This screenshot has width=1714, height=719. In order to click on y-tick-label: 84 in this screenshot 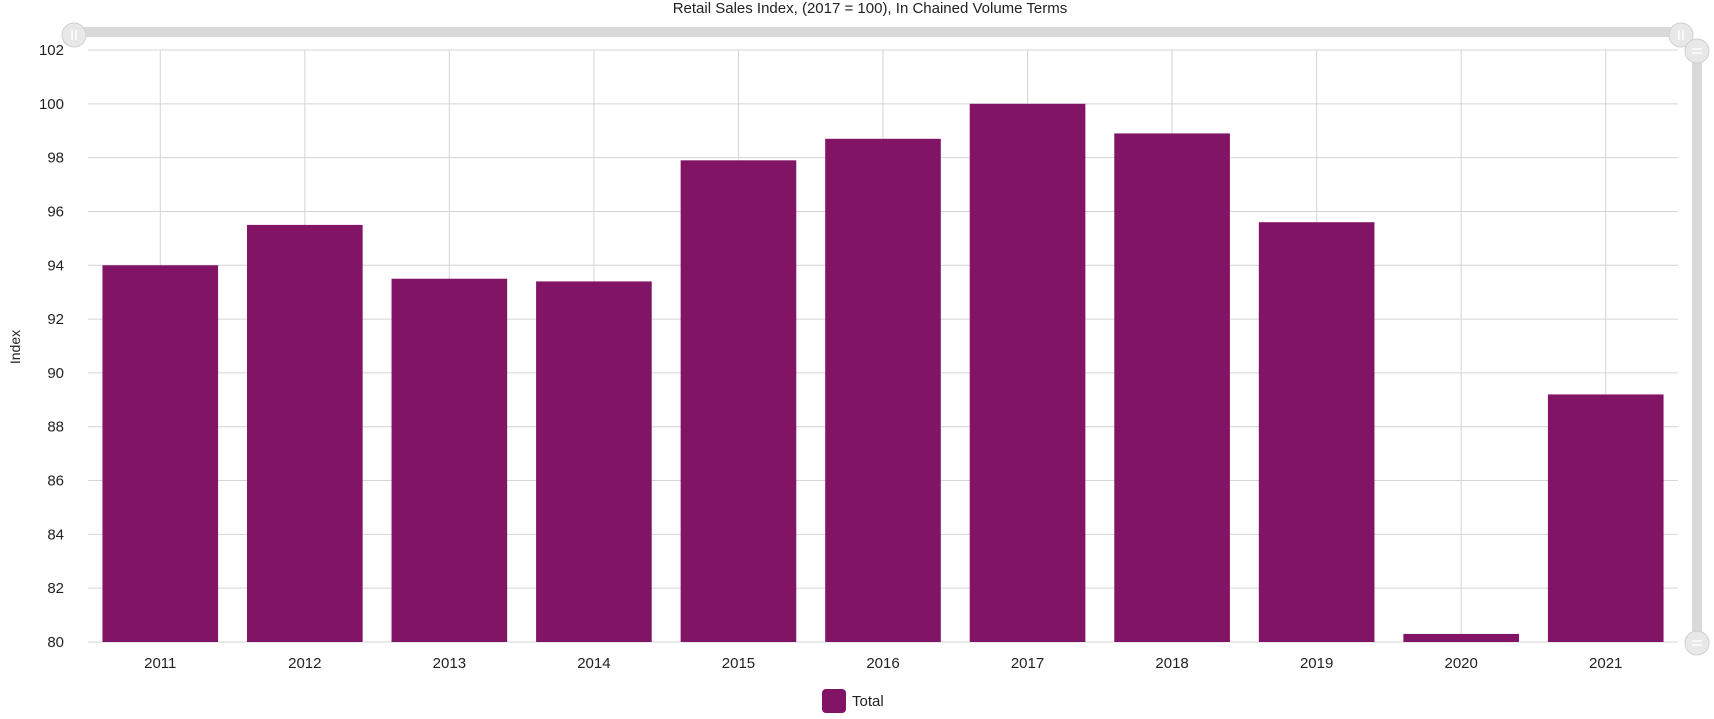, I will do `click(55, 534)`.